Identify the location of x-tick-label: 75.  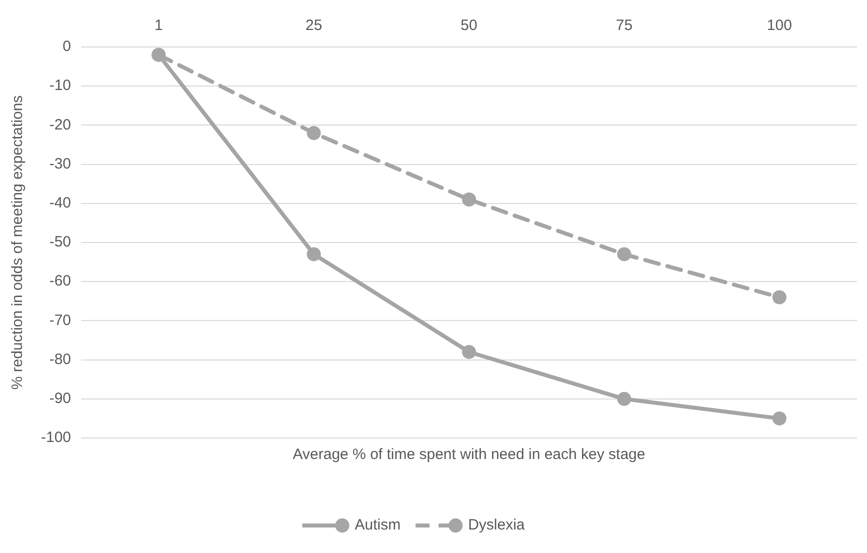
(624, 25).